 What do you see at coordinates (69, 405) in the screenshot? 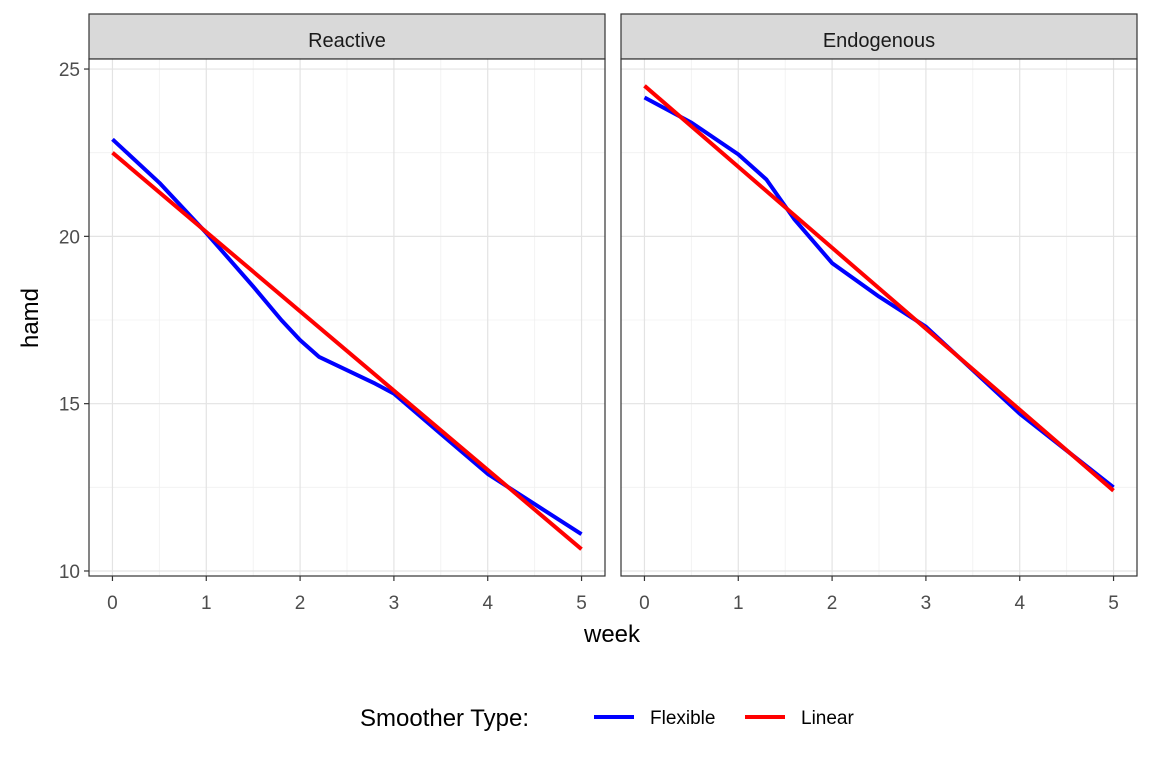
I see `y-tick-label: 15` at bounding box center [69, 405].